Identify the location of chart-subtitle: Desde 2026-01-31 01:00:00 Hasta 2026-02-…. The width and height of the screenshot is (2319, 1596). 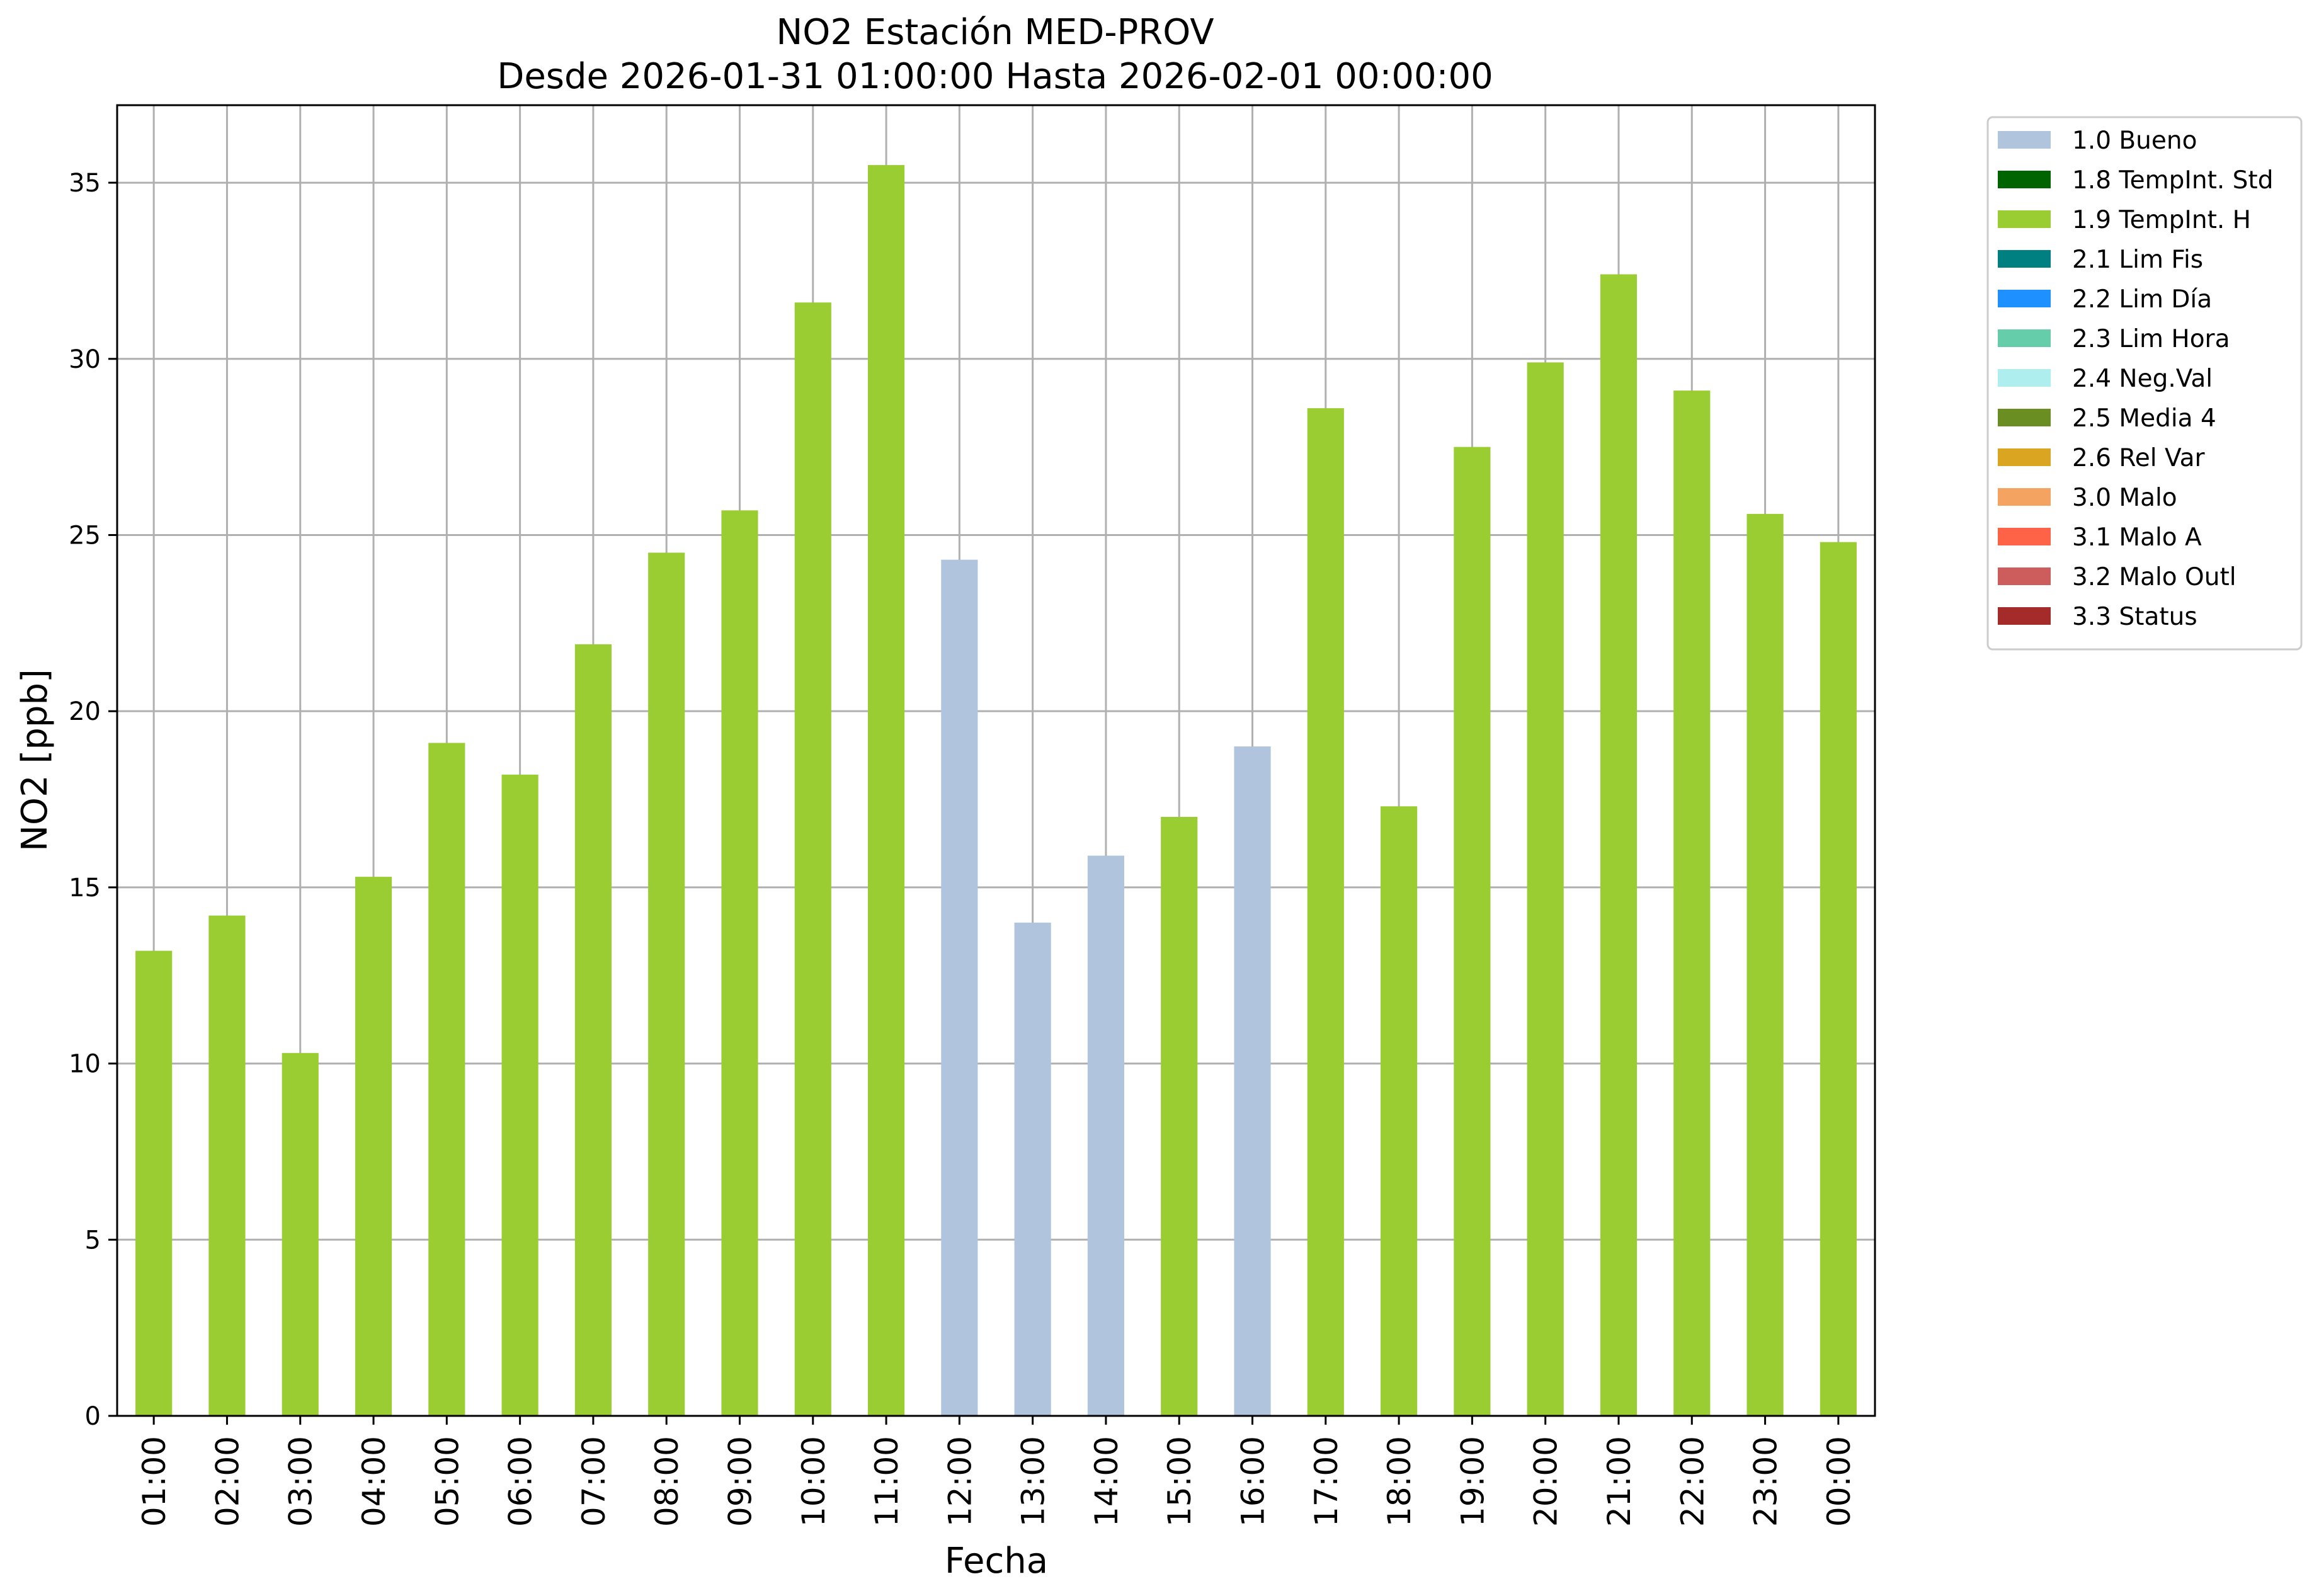
(995, 76).